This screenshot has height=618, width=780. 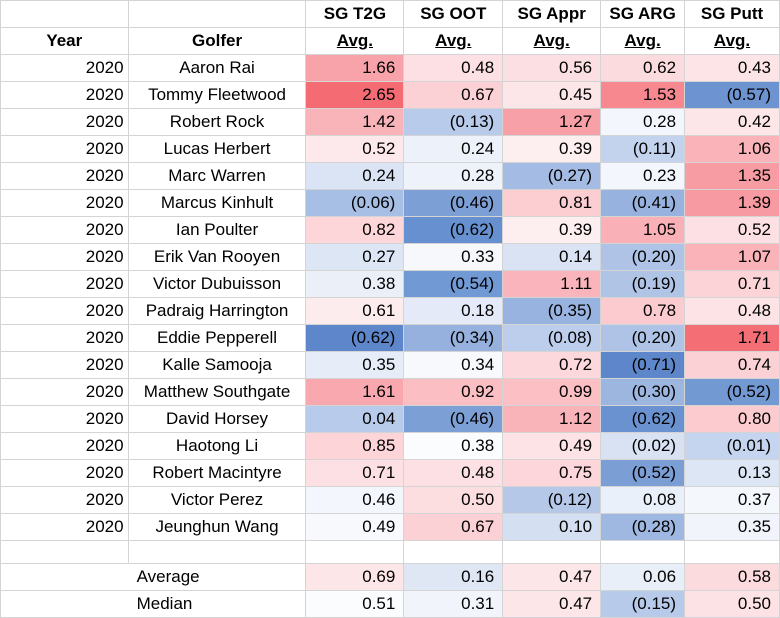 I want to click on value-cell: (0.13), so click(x=453, y=122).